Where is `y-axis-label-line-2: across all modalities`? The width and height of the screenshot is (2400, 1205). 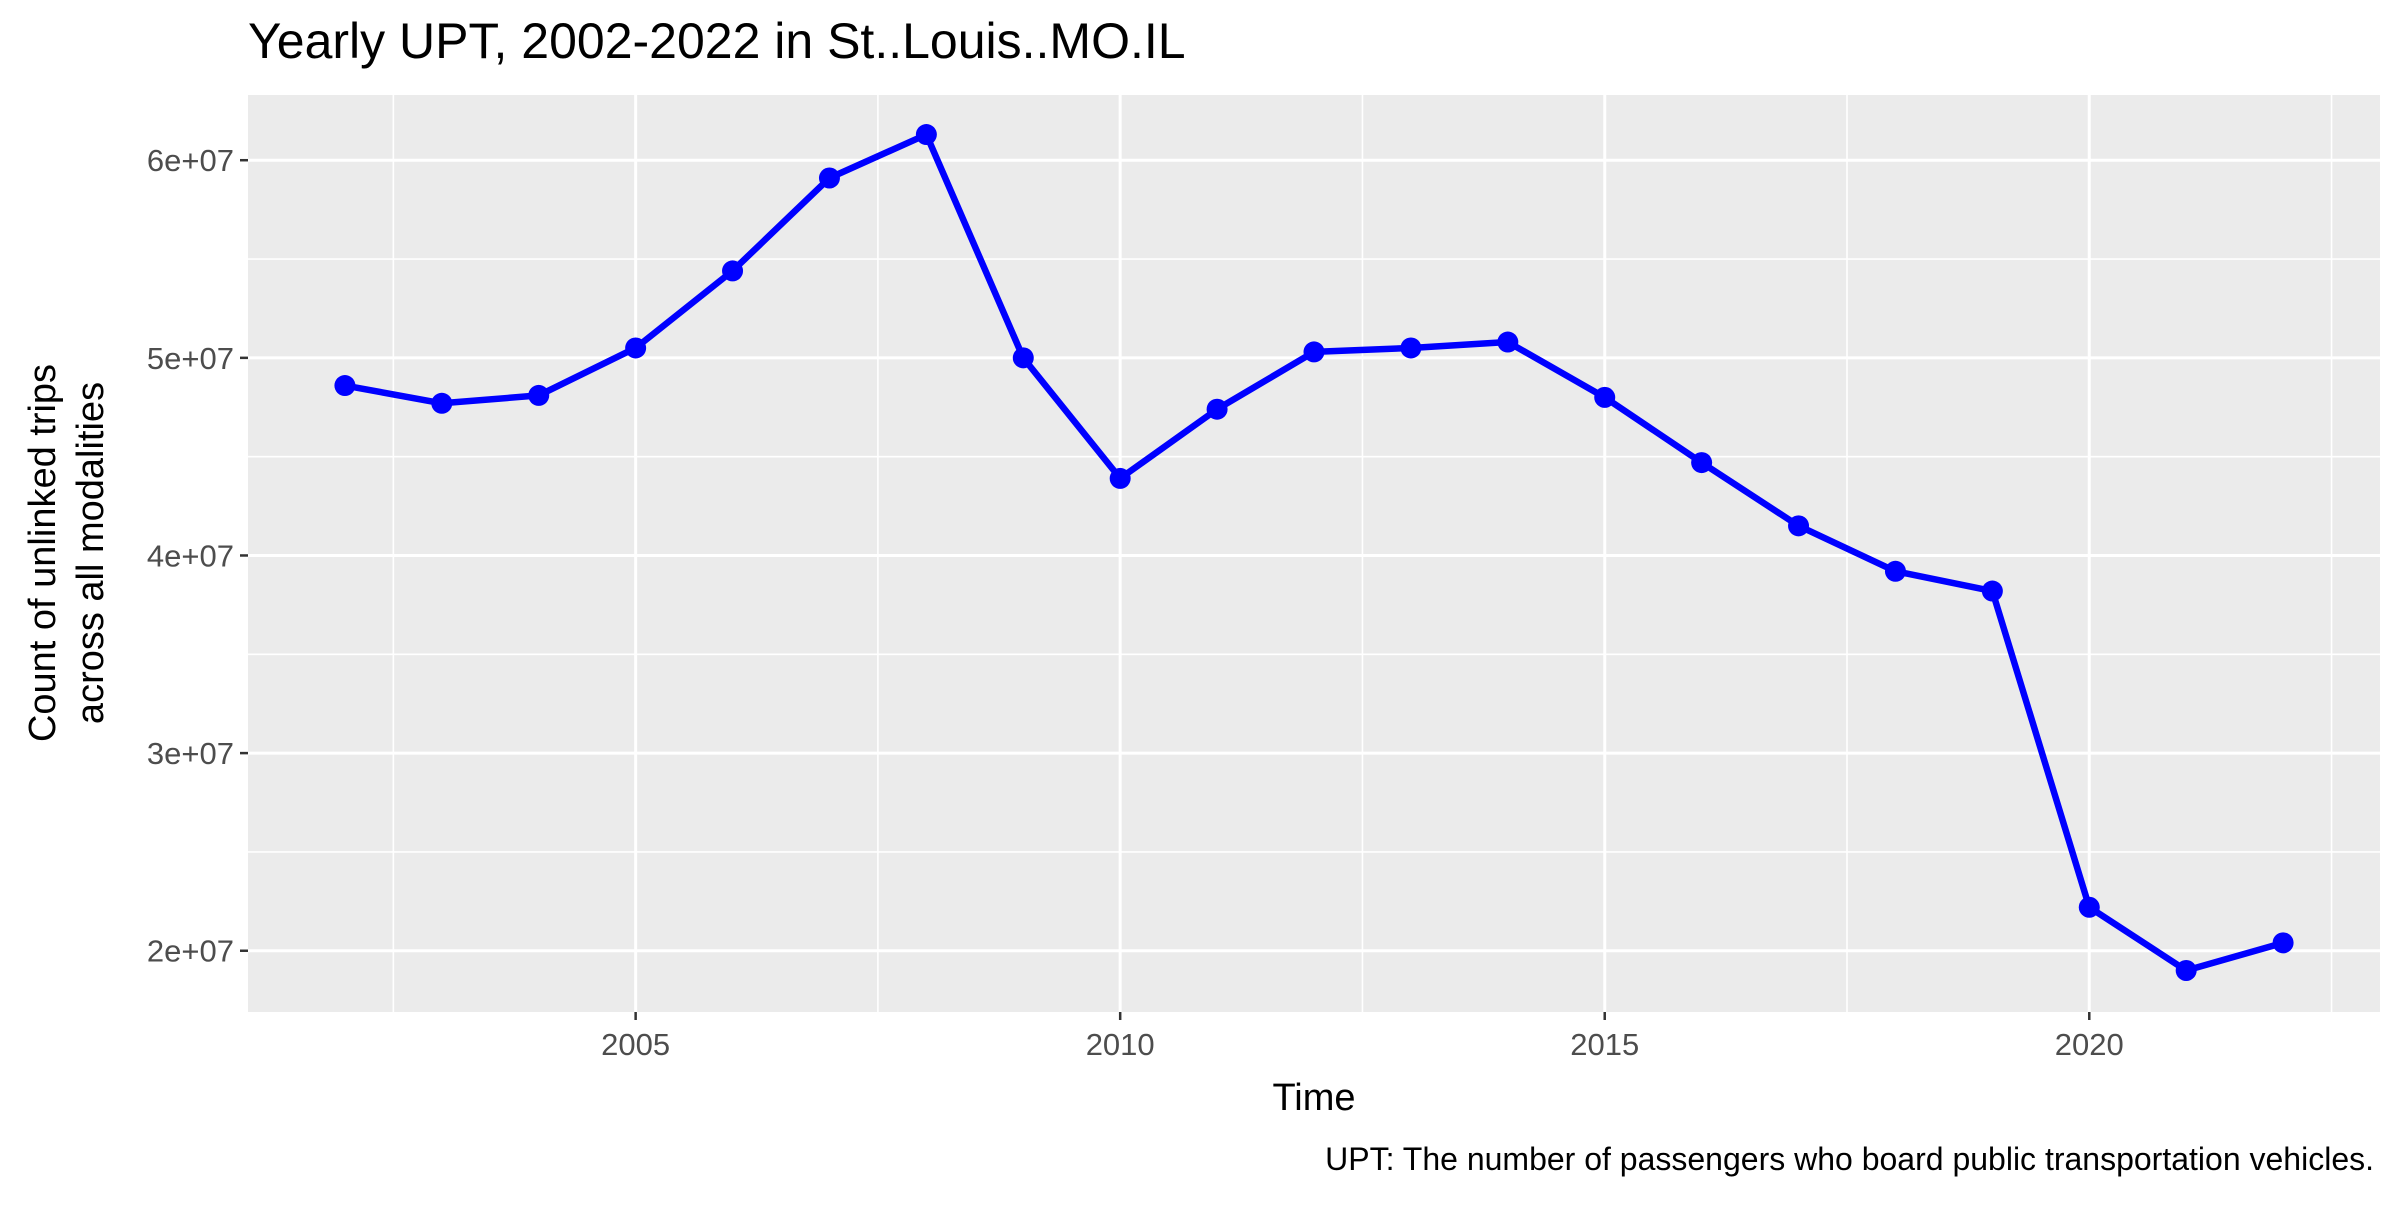
y-axis-label-line-2: across all modalities is located at coordinates (91, 553).